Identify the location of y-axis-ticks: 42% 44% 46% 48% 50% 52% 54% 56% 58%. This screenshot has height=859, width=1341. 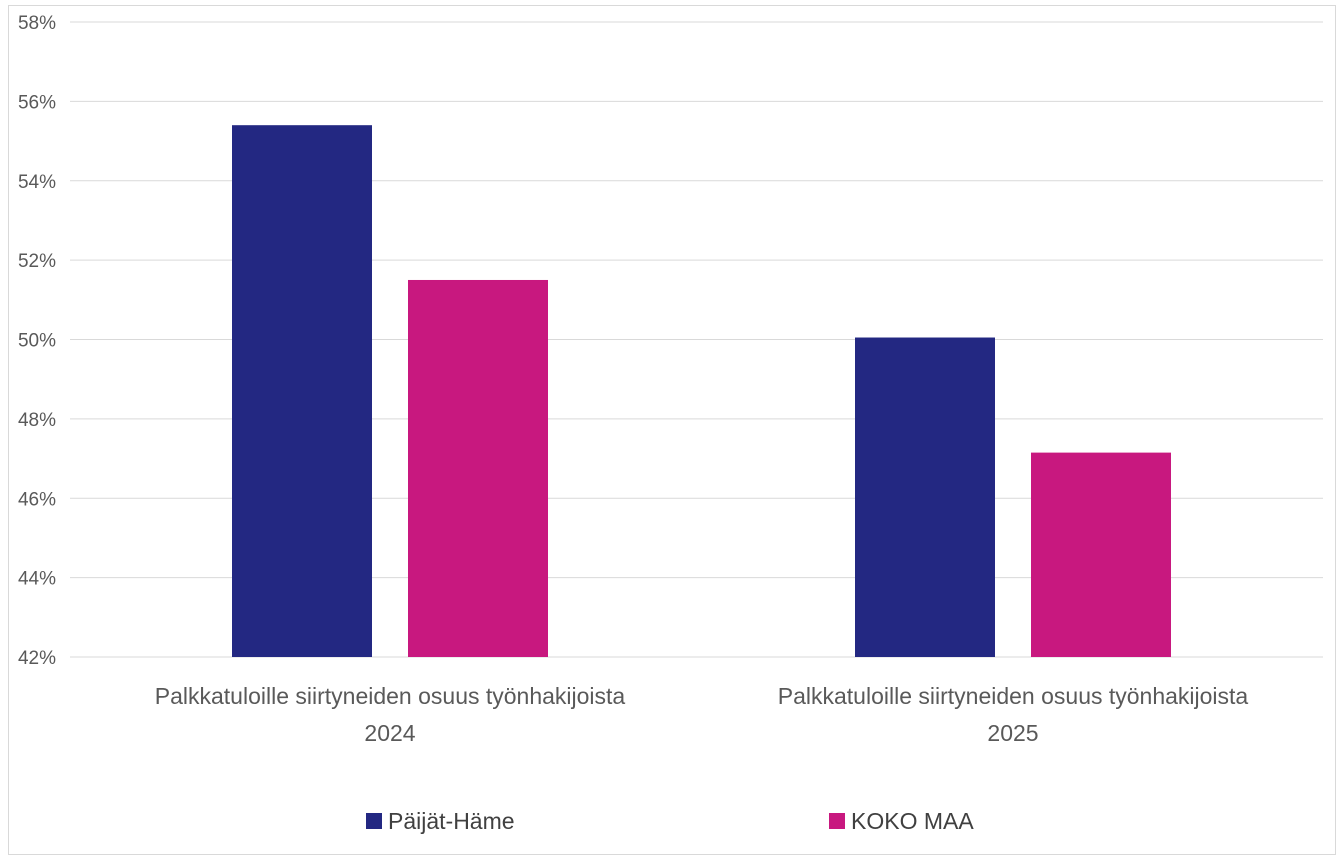
(37, 341).